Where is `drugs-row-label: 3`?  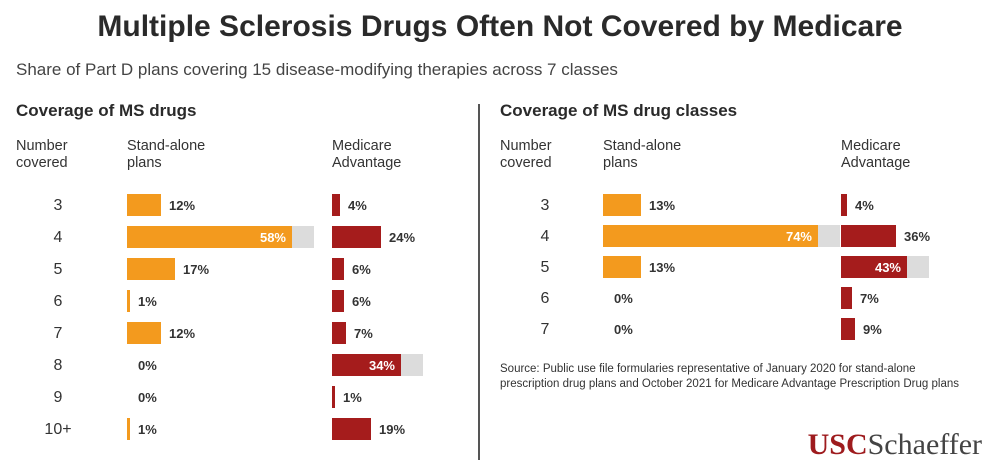 drugs-row-label: 3 is located at coordinates (58, 205).